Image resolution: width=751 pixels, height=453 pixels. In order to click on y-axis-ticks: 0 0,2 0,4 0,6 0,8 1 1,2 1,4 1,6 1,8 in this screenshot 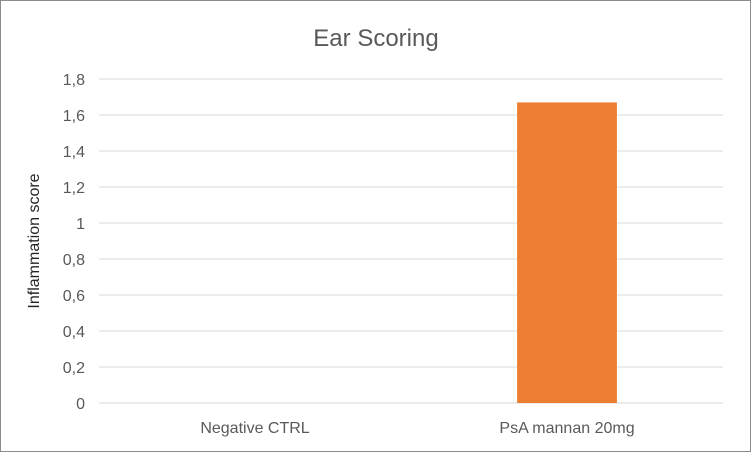, I will do `click(74, 242)`.